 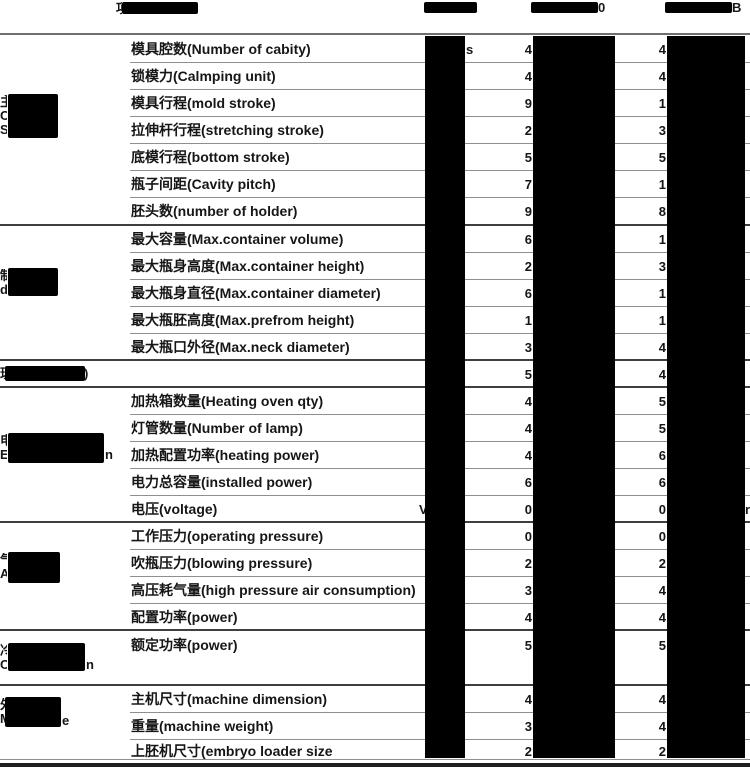 I want to click on value-col2-leading-digit: 9, so click(x=528, y=103).